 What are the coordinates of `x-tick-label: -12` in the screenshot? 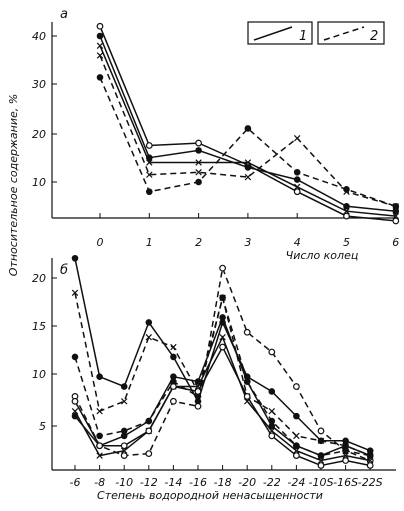 It's located at (149, 482).